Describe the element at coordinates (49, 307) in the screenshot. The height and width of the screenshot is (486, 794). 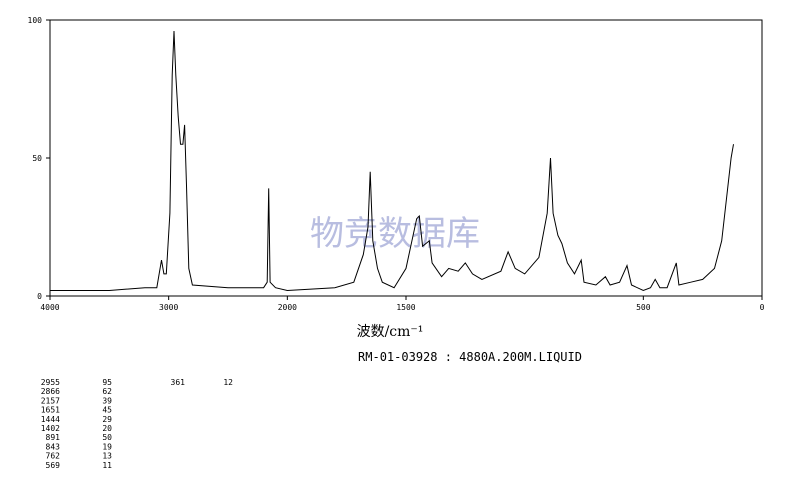
I see `x-tick-label: 4000` at that location.